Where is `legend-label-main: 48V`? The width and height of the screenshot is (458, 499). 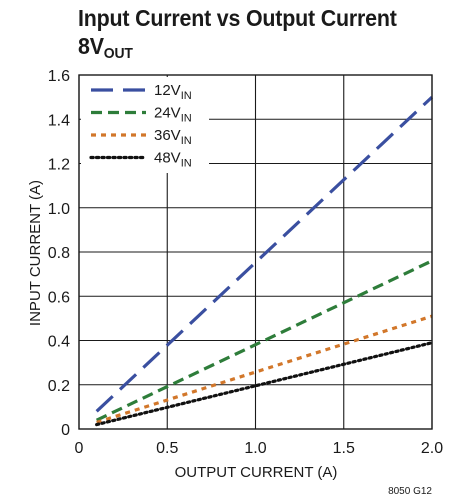 legend-label-main: 48V is located at coordinates (167, 158).